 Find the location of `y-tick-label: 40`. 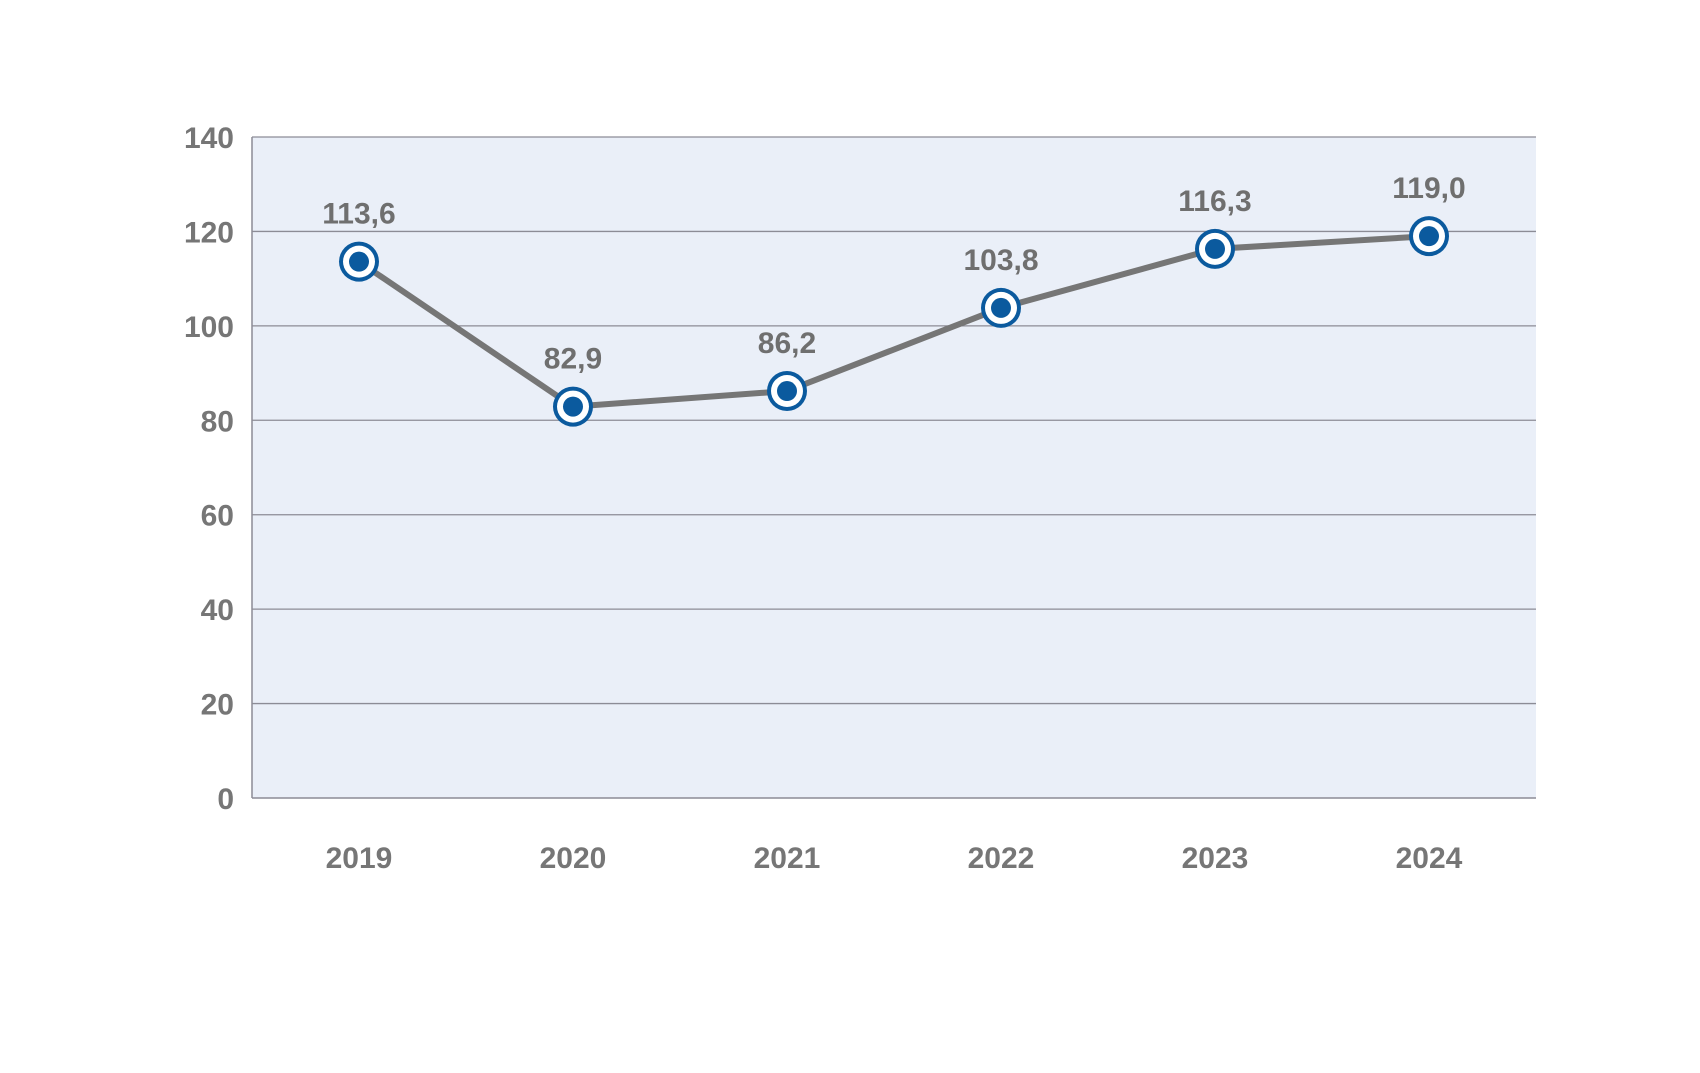

y-tick-label: 40 is located at coordinates (217, 610).